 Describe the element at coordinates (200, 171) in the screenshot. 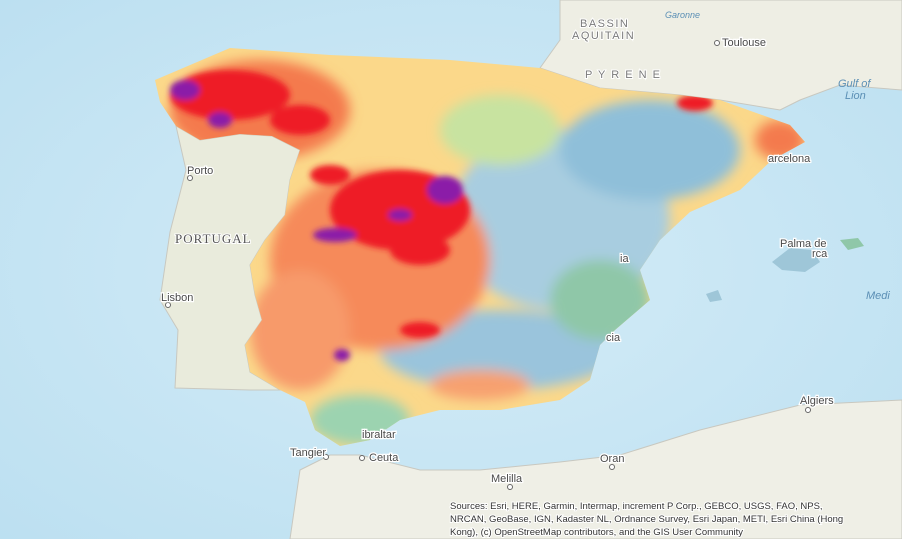

I see `city-label: Porto` at that location.